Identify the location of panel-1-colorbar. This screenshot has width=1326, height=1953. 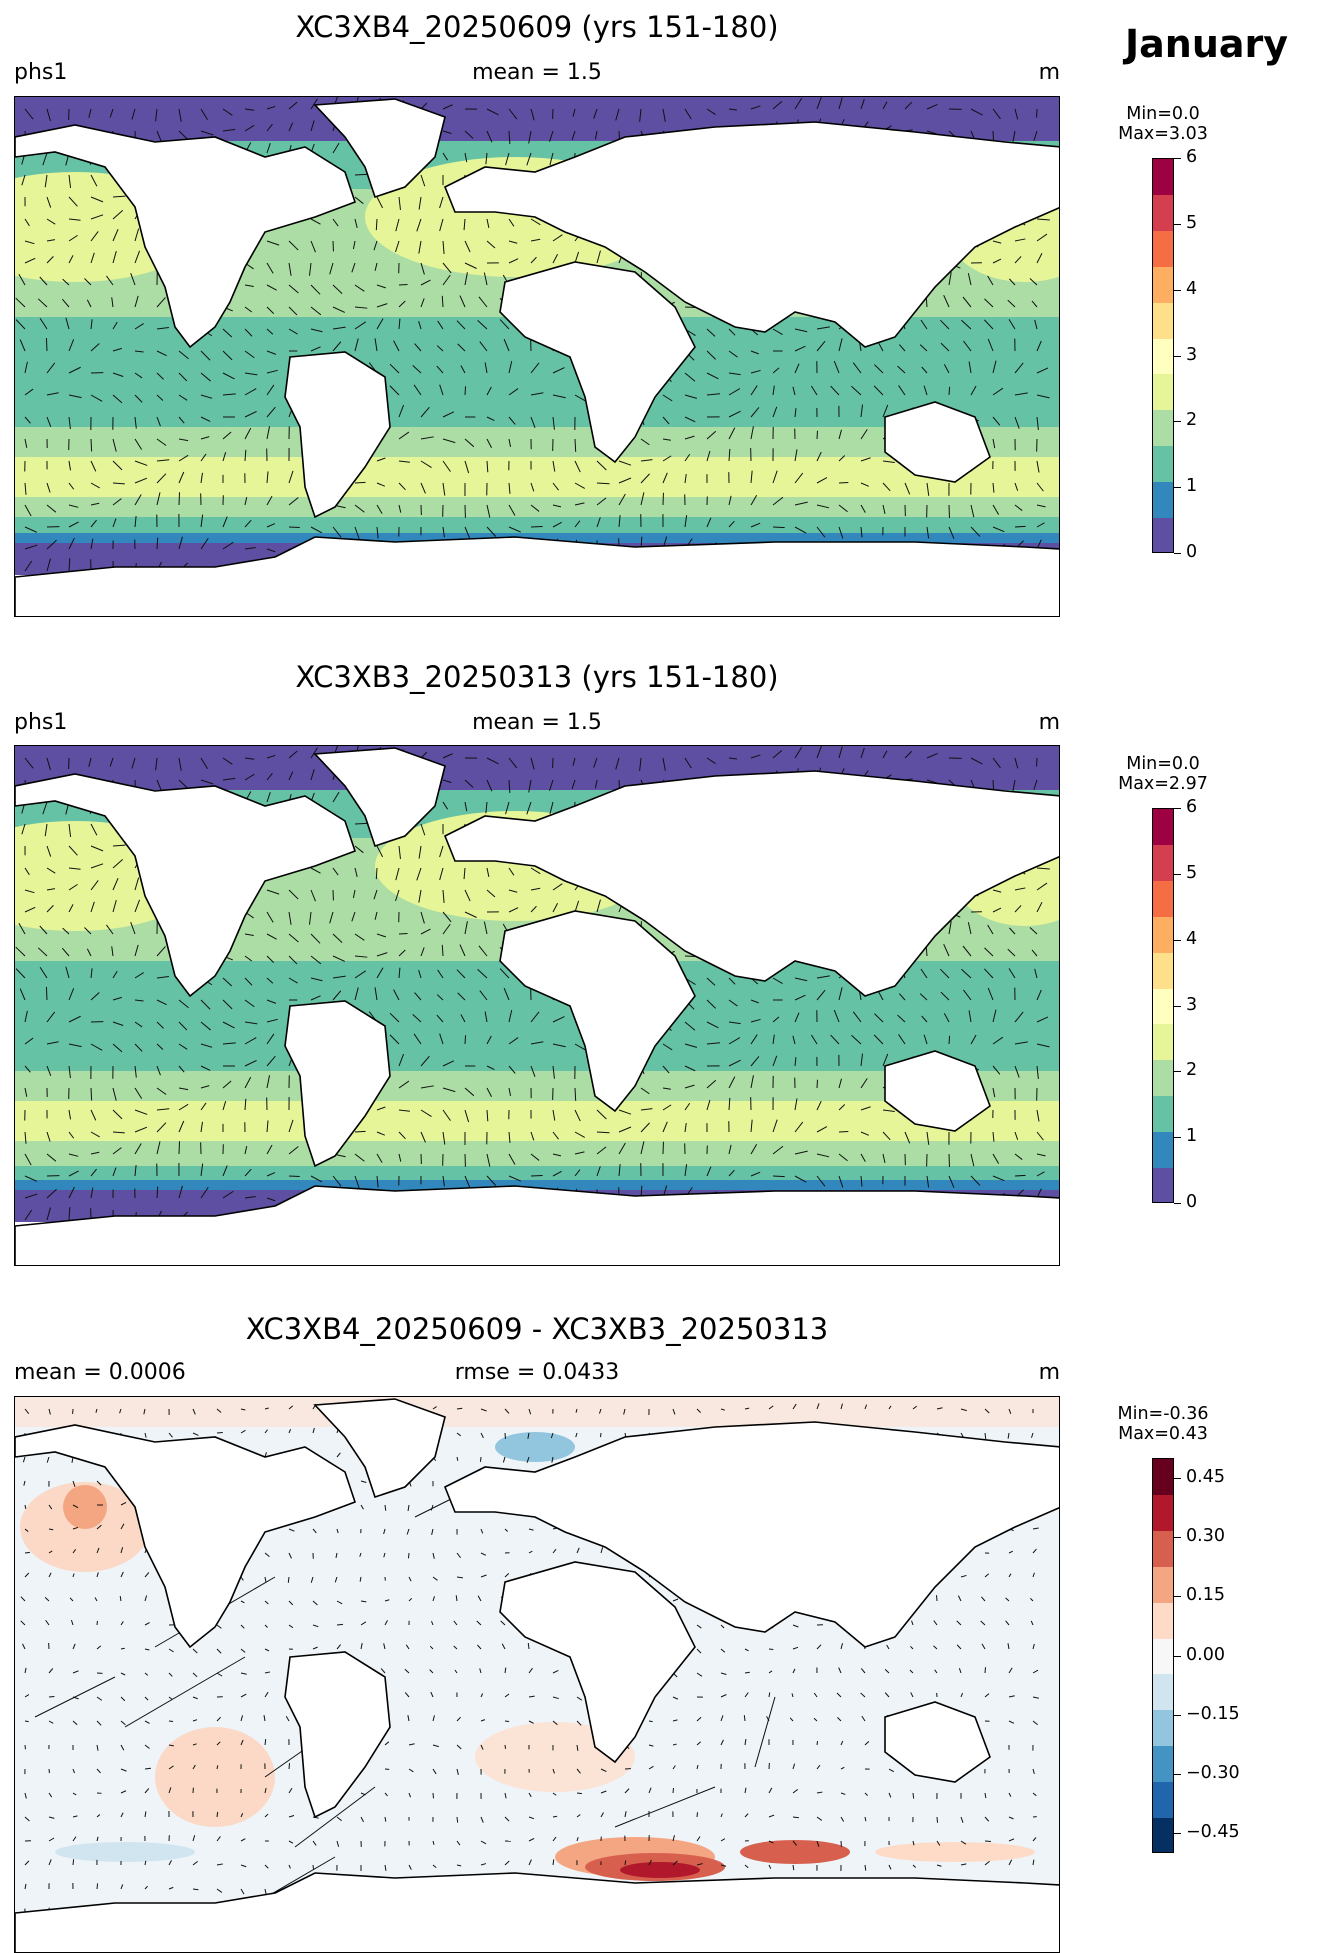
(1163, 355).